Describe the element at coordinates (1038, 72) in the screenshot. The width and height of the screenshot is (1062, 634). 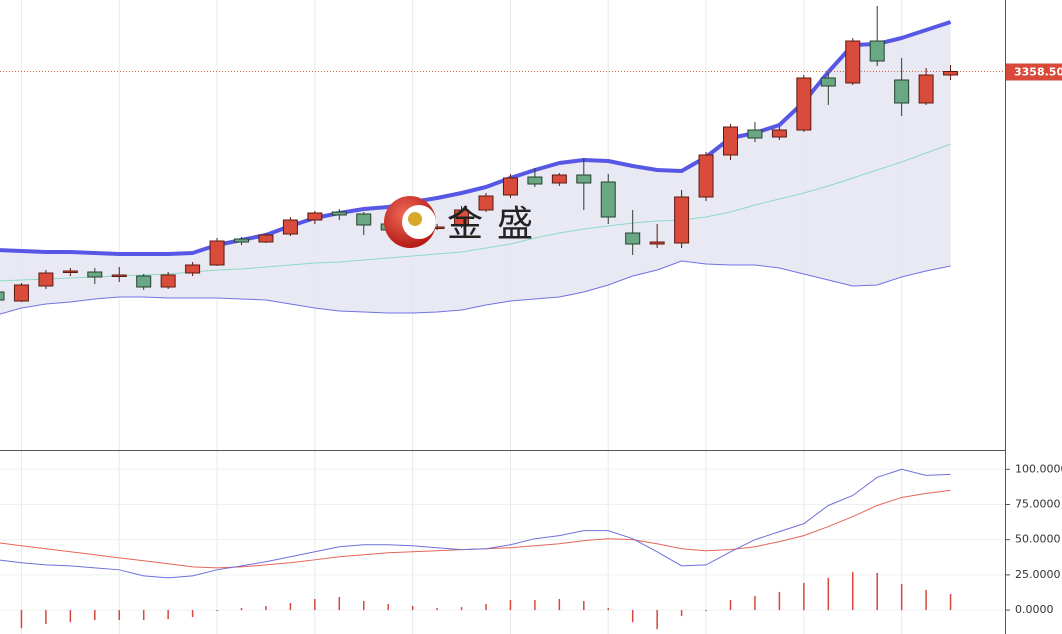
I see `last-price-label: 3358.50` at that location.